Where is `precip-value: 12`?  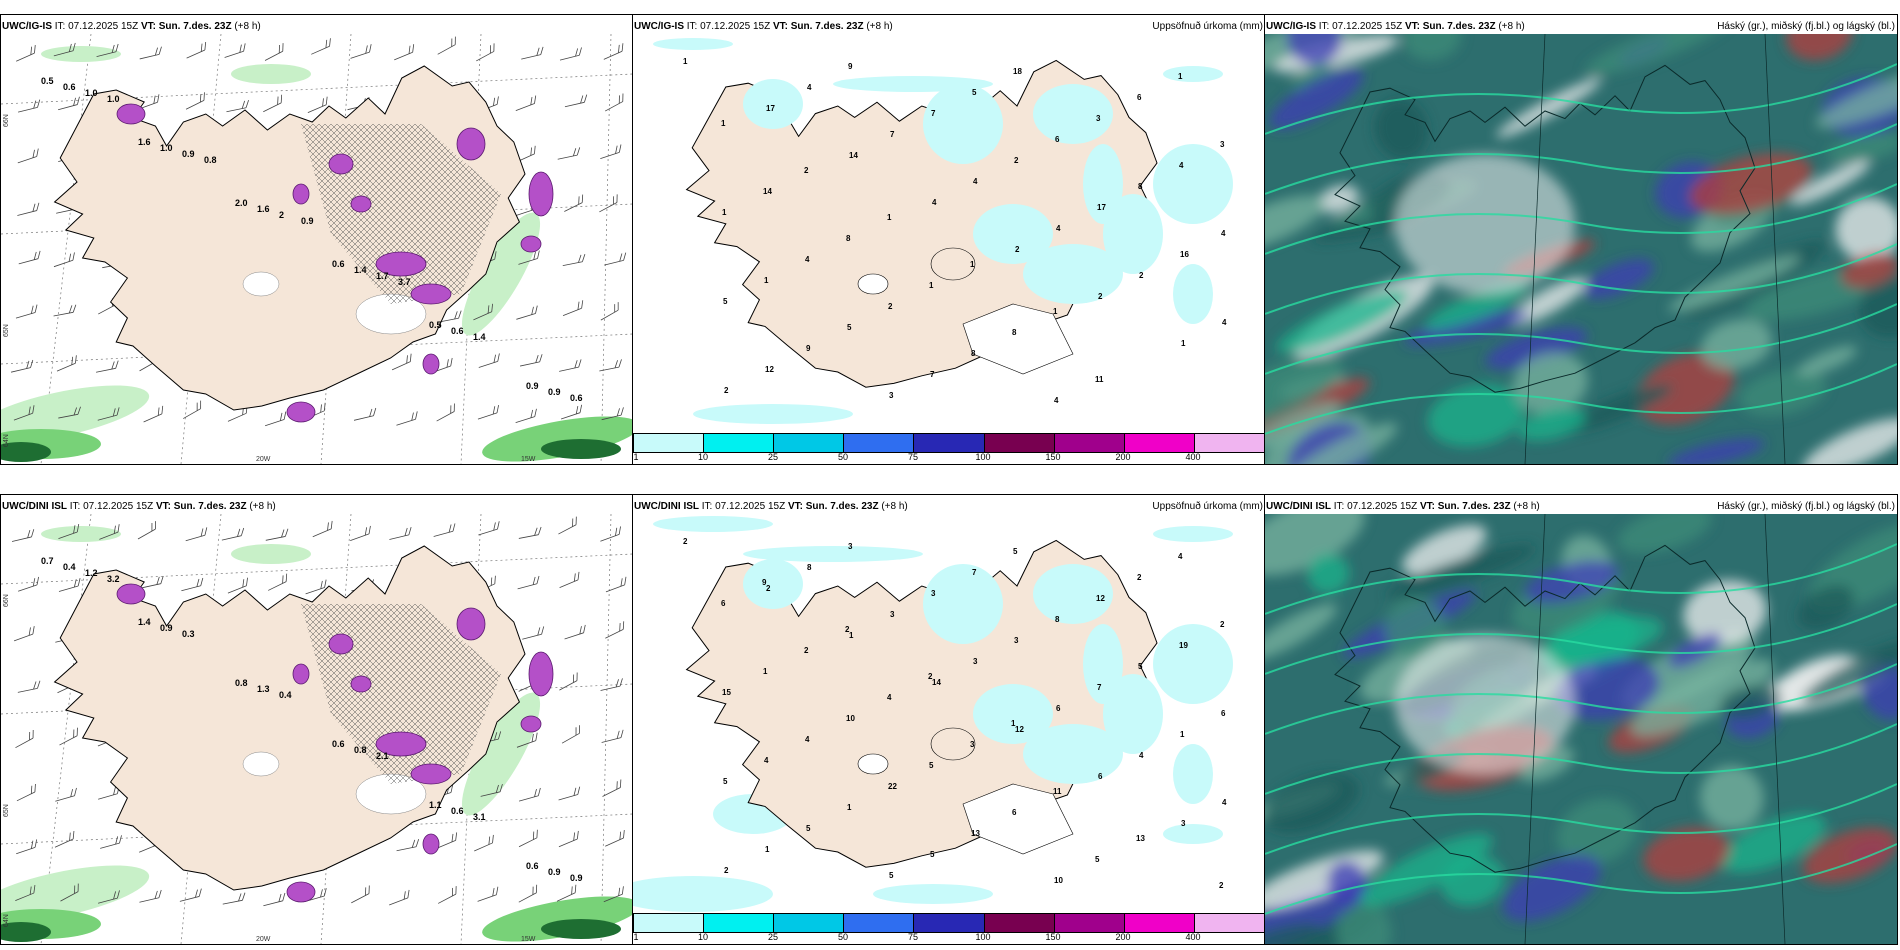
precip-value: 12 is located at coordinates (1100, 598).